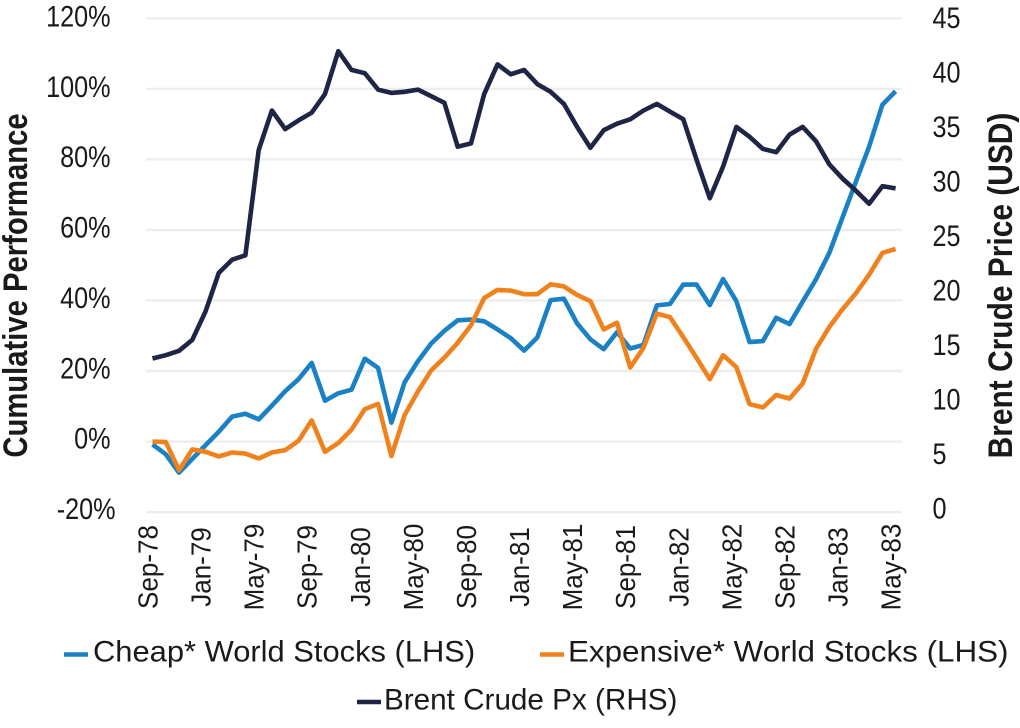 The height and width of the screenshot is (728, 1020). I want to click on svg-text: 40, so click(947, 72).